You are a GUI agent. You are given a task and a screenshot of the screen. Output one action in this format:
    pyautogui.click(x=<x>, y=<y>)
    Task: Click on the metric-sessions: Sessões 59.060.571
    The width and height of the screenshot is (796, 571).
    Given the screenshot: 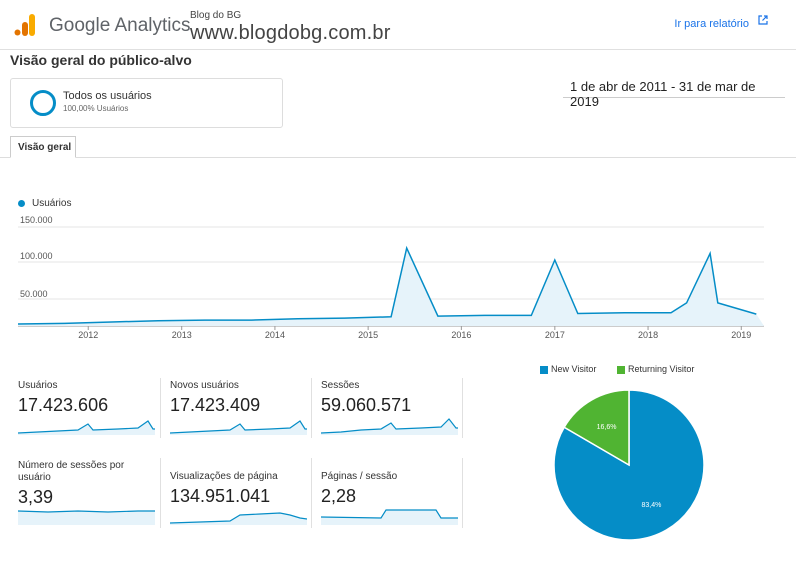 What is the action you would take?
    pyautogui.click(x=391, y=398)
    